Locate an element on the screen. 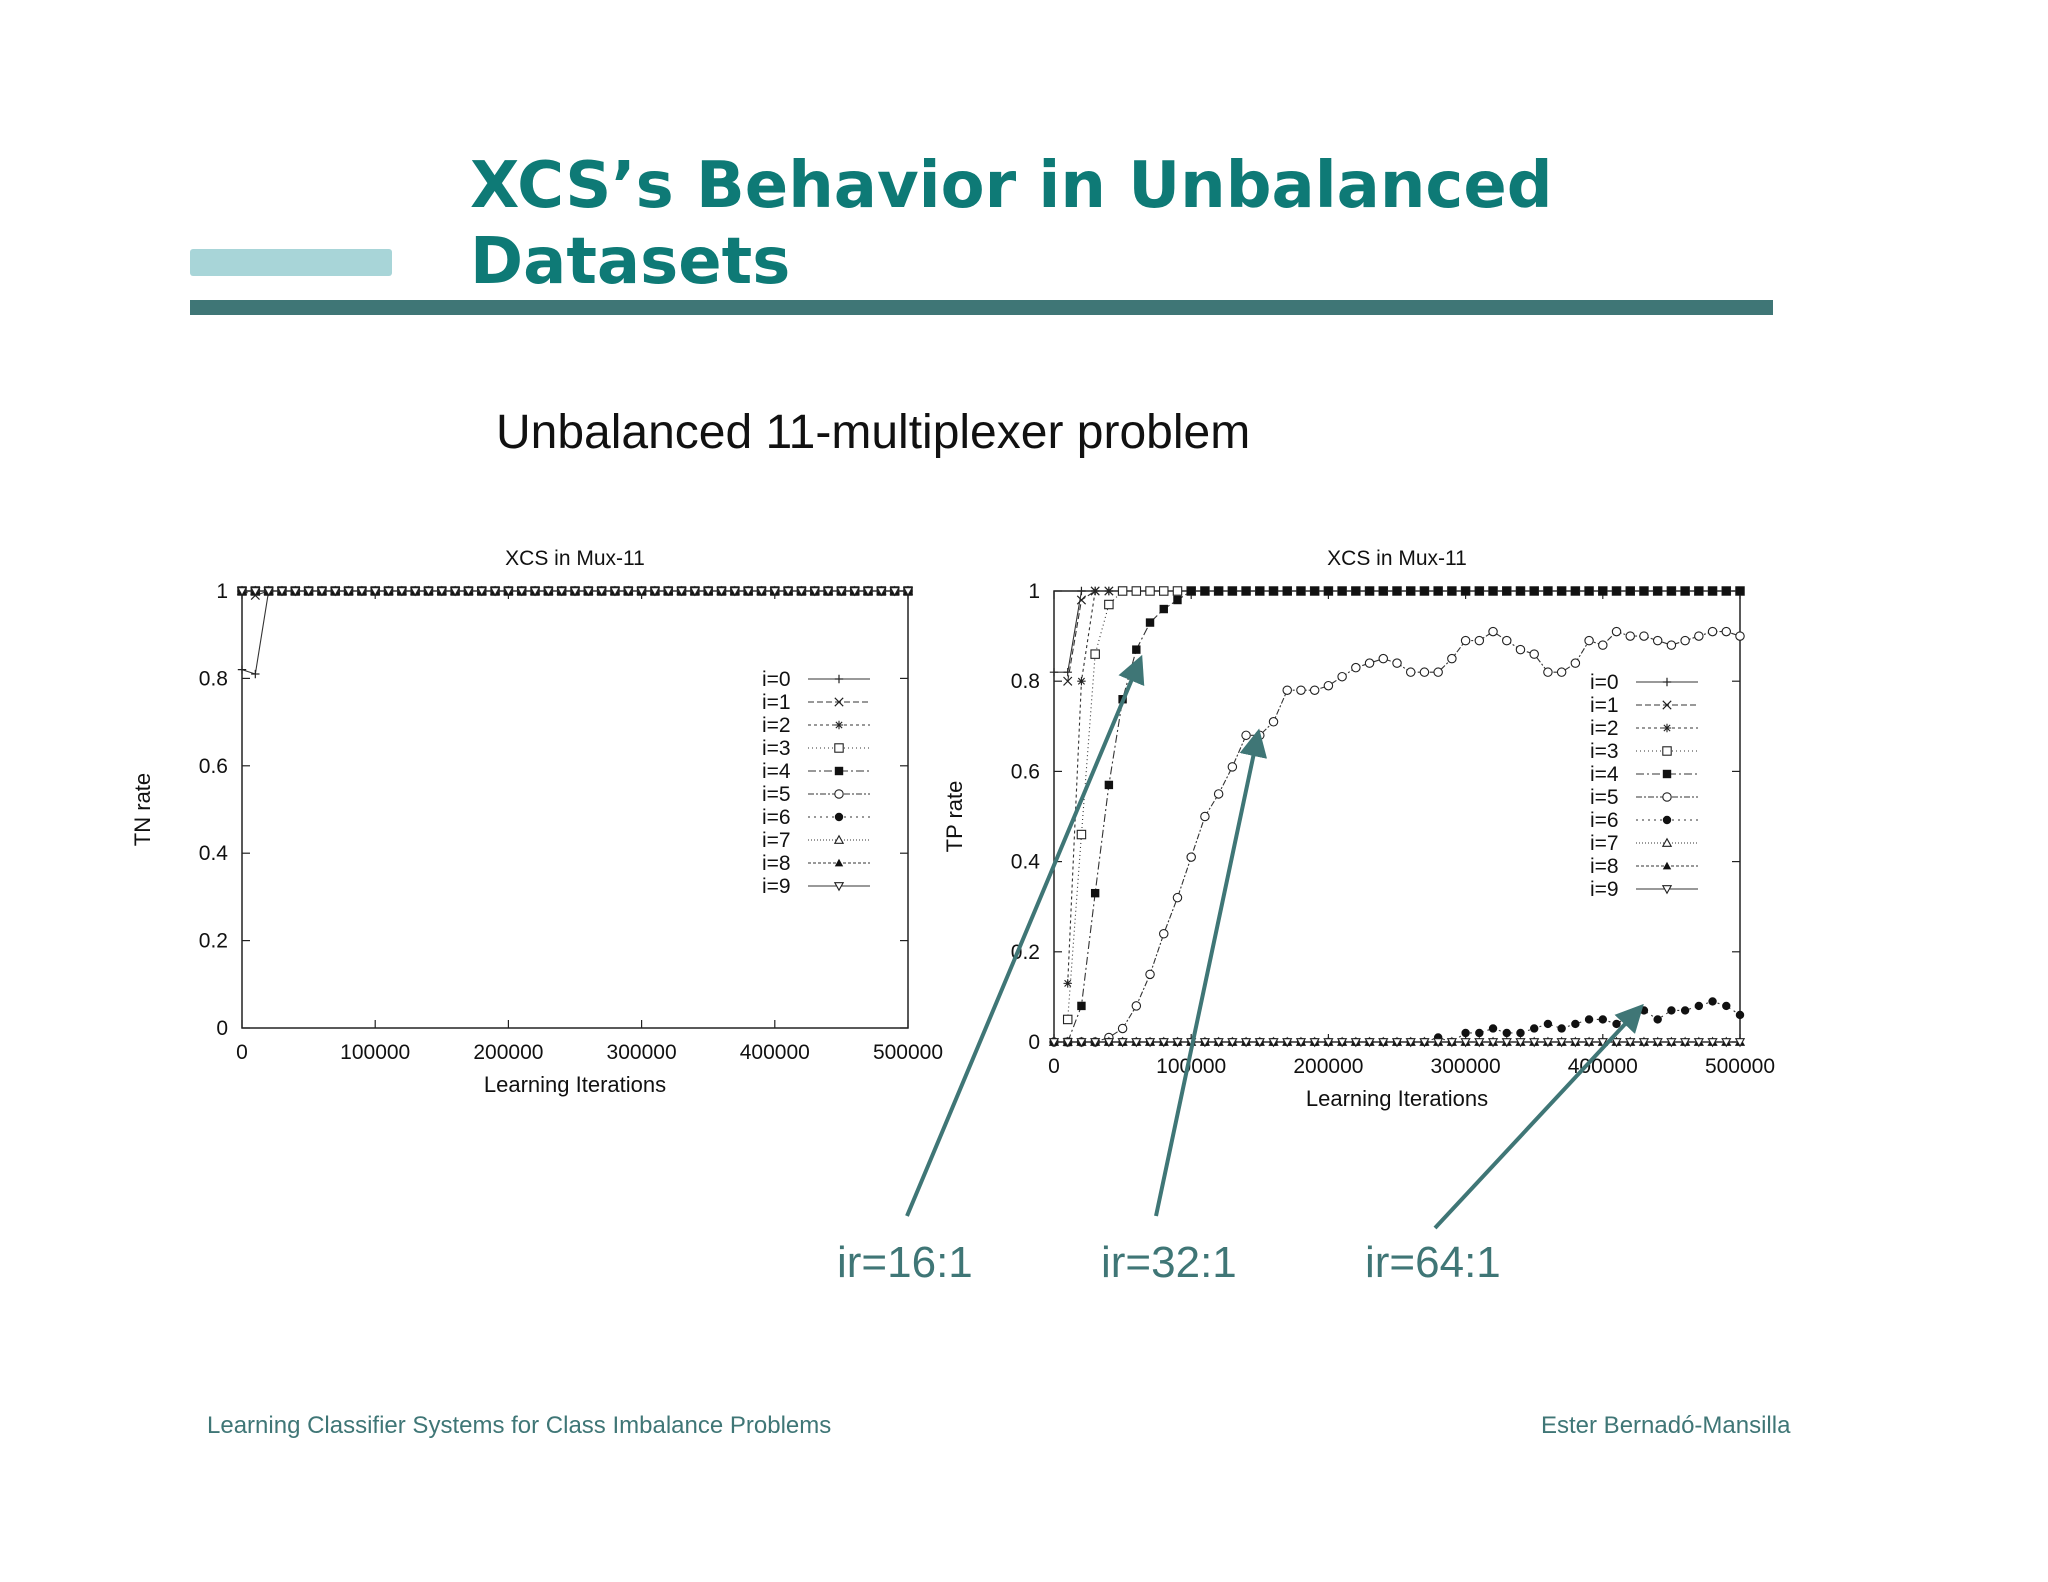  legend-label: i=7 is located at coordinates (1604, 843).